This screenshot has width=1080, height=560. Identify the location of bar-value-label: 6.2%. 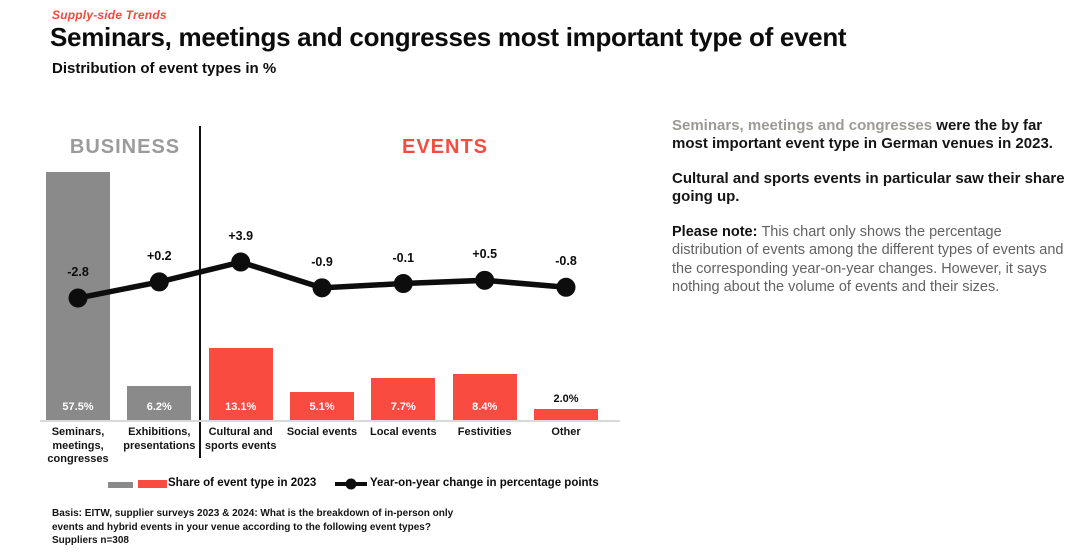
(159, 407).